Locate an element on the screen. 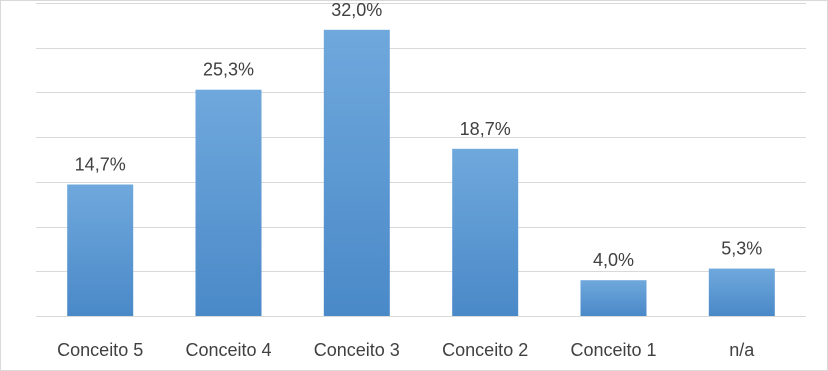 The width and height of the screenshot is (828, 371). category-label-1: Conceito 4 is located at coordinates (228, 350).